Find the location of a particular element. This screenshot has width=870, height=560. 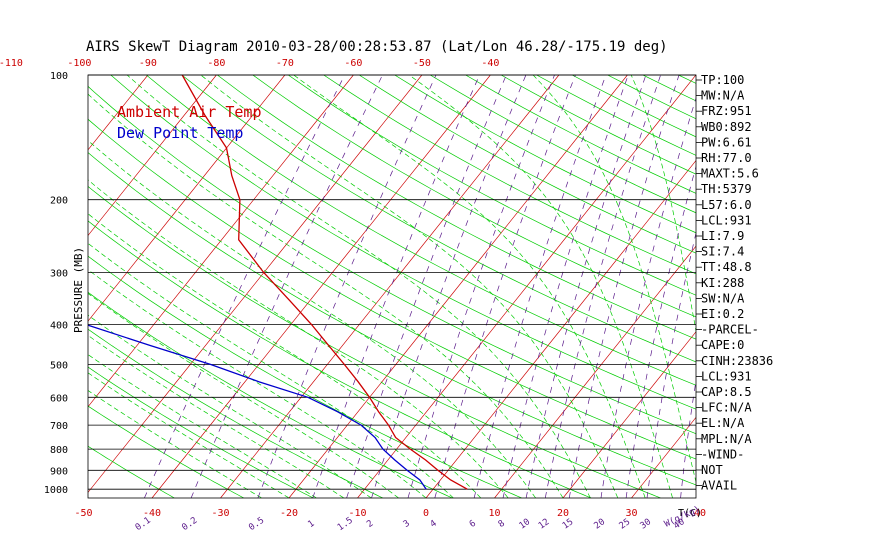

index-entry: L57:6.0 is located at coordinates (726, 205).